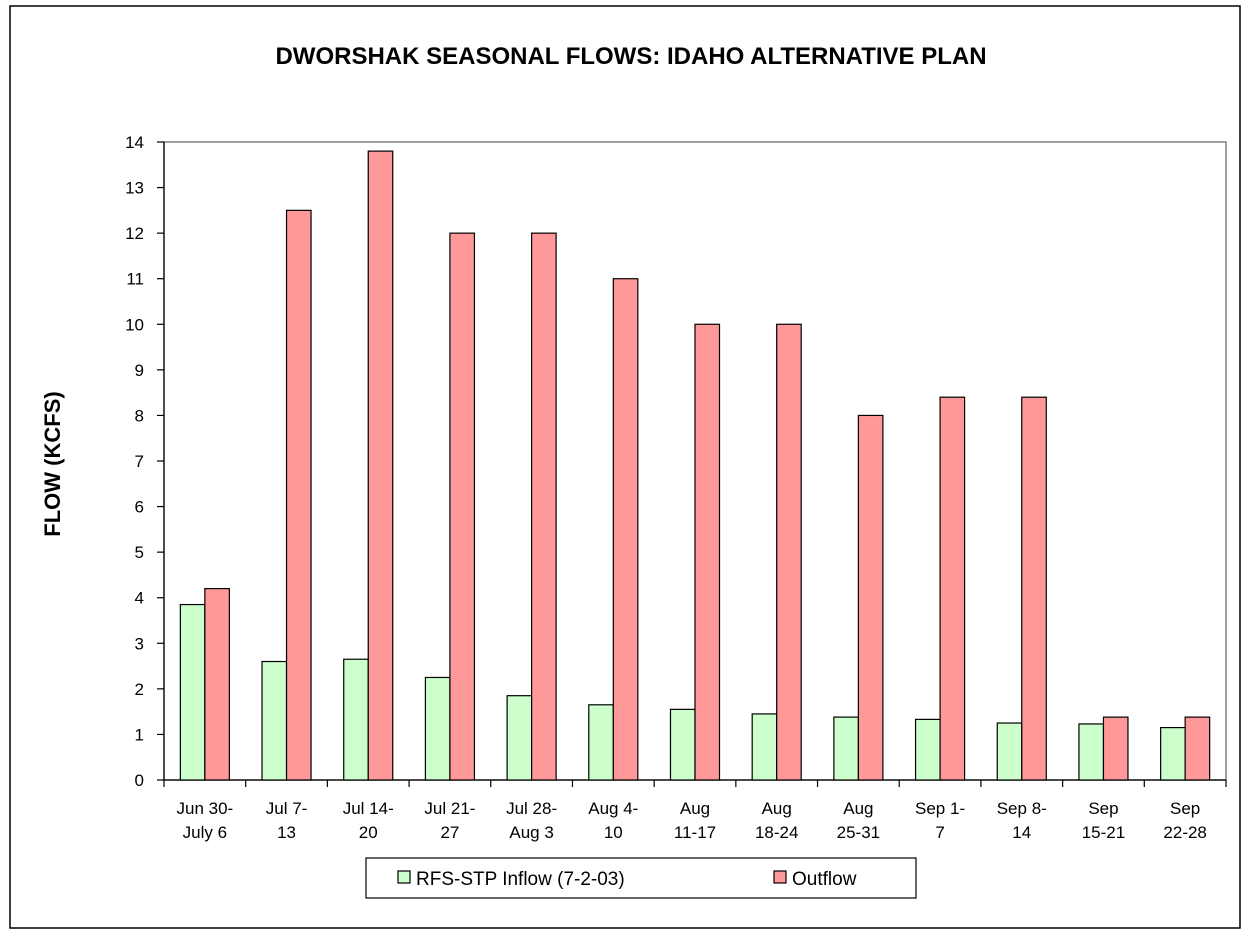  What do you see at coordinates (135, 279) in the screenshot?
I see `y-tick-label: 11` at bounding box center [135, 279].